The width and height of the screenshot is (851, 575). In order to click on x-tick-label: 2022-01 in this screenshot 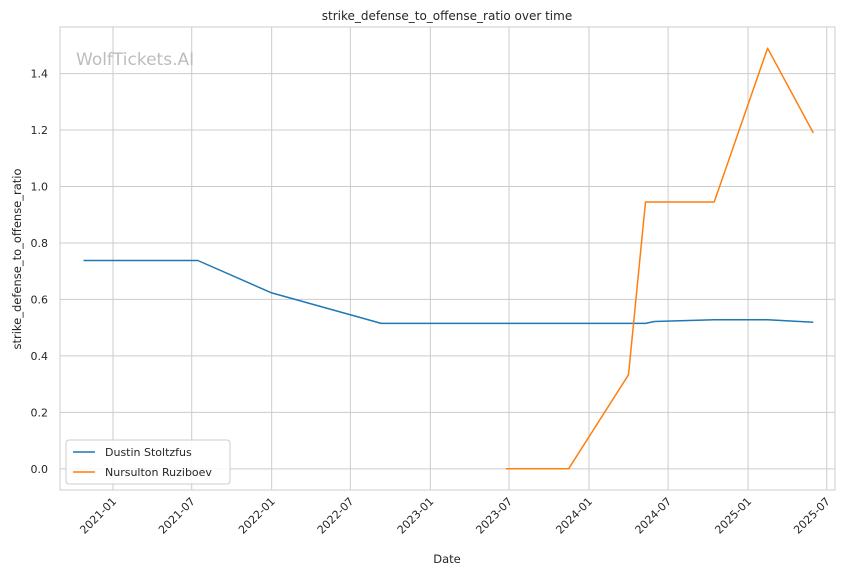, I will do `click(257, 516)`.